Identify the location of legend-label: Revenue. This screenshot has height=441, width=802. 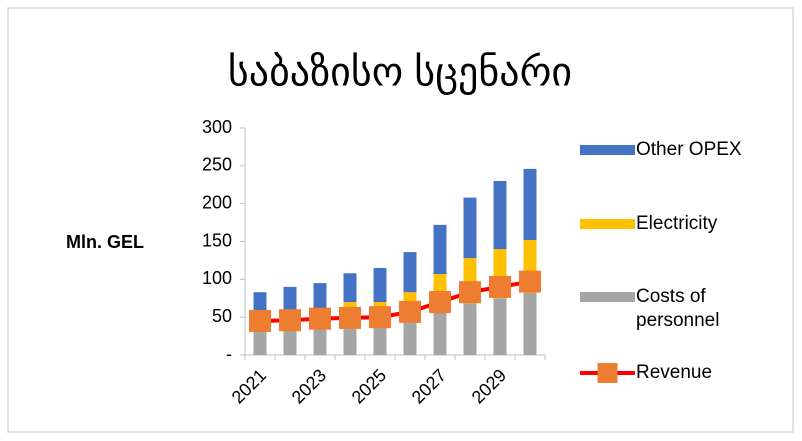
(674, 372).